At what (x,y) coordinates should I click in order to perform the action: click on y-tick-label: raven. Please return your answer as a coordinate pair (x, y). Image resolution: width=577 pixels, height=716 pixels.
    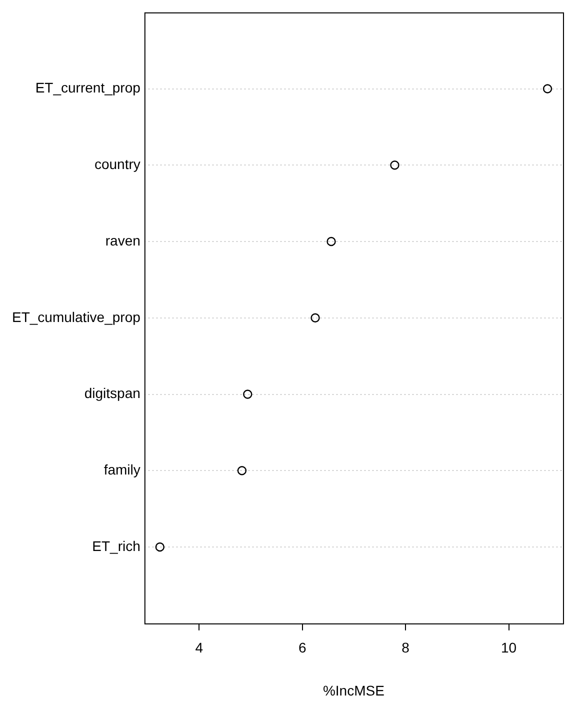
    Looking at the image, I should click on (122, 240).